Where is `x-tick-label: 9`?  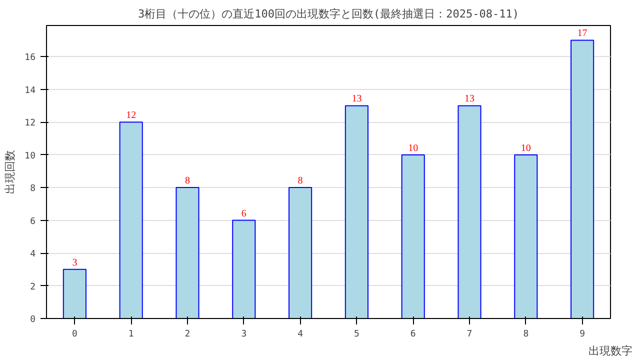 x-tick-label: 9 is located at coordinates (583, 335).